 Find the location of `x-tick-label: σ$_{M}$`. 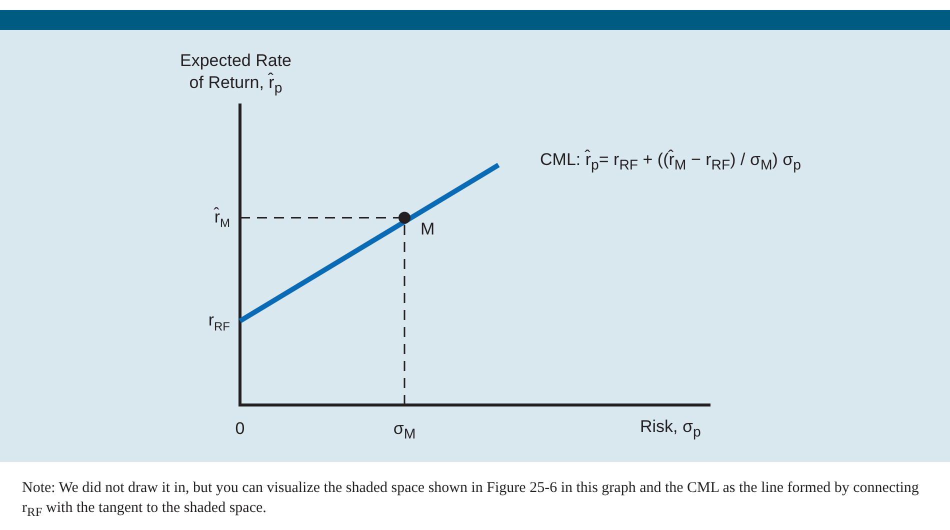

x-tick-label: σ$_{M}$ is located at coordinates (404, 430).